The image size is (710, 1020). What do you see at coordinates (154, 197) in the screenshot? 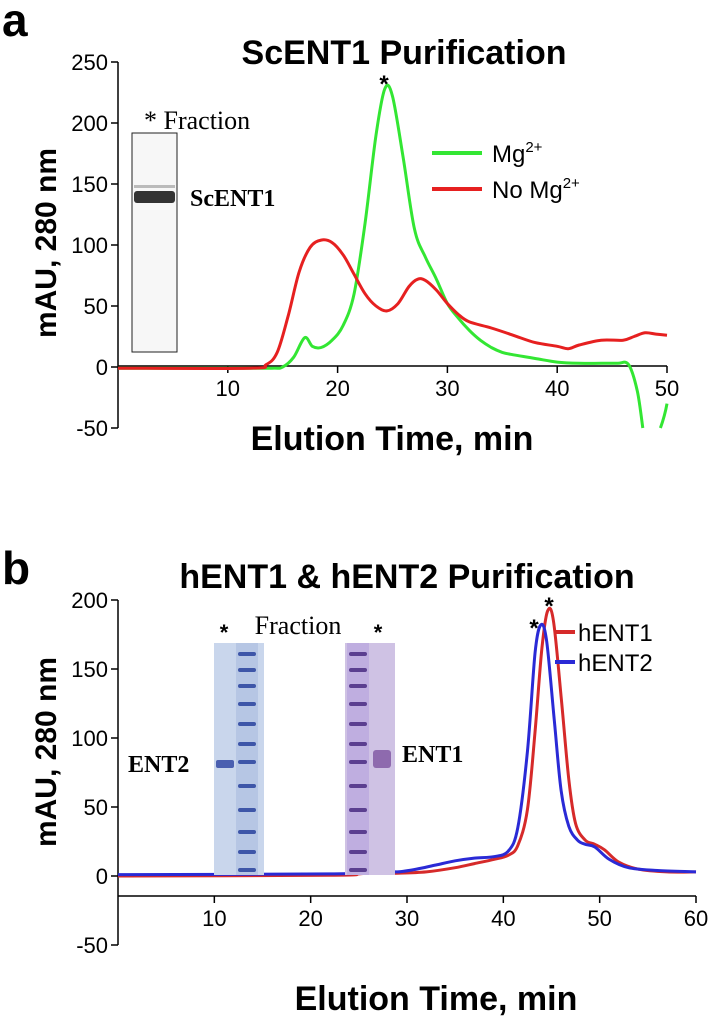
I see `gel-band-a` at bounding box center [154, 197].